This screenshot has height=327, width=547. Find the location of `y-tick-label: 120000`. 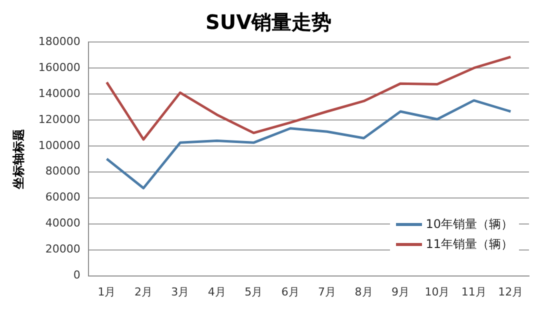

y-tick-label: 120000 is located at coordinates (59, 119).